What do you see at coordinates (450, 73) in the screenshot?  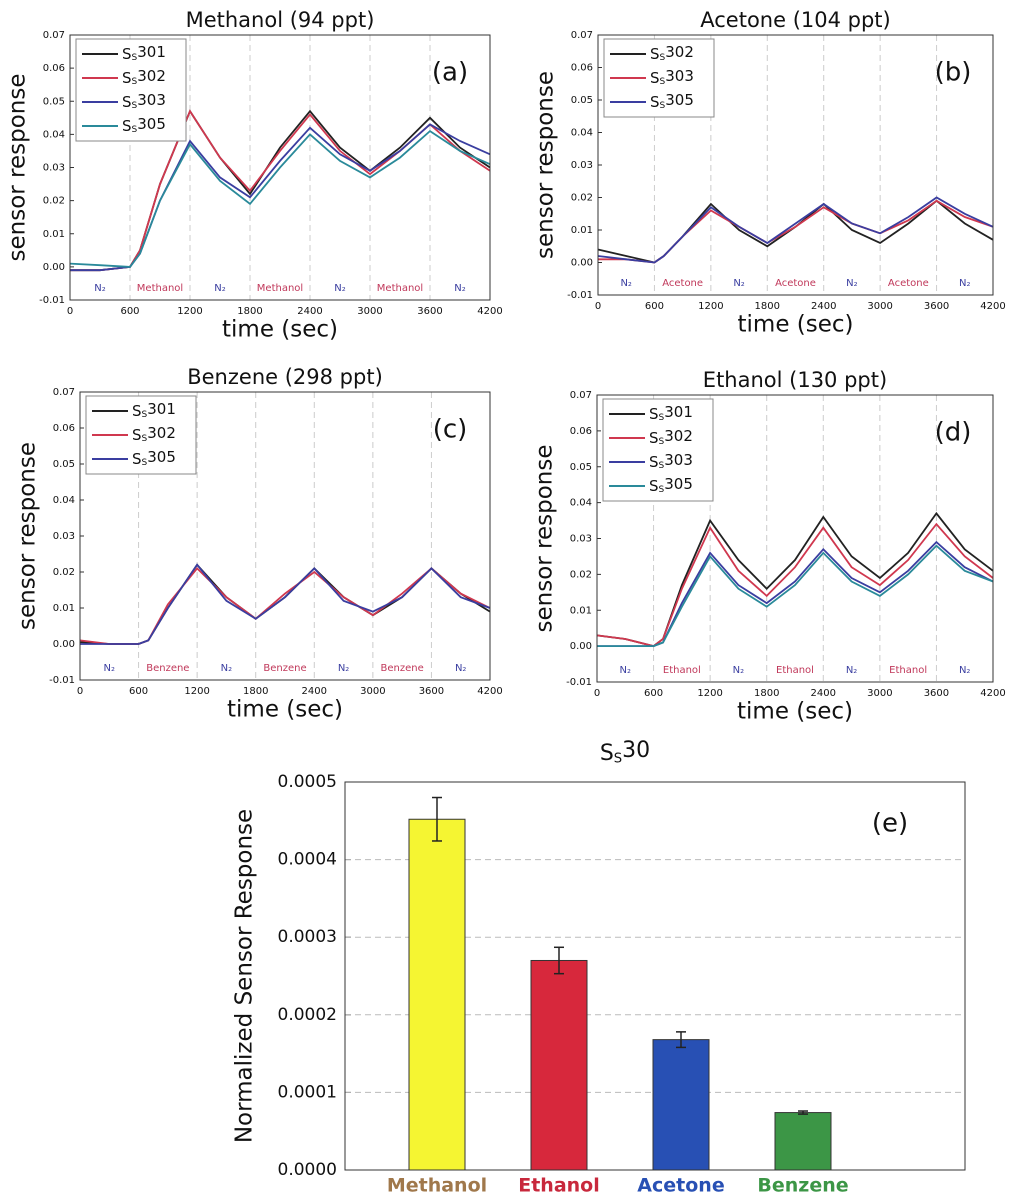 I see `panel-label: (a)` at bounding box center [450, 73].